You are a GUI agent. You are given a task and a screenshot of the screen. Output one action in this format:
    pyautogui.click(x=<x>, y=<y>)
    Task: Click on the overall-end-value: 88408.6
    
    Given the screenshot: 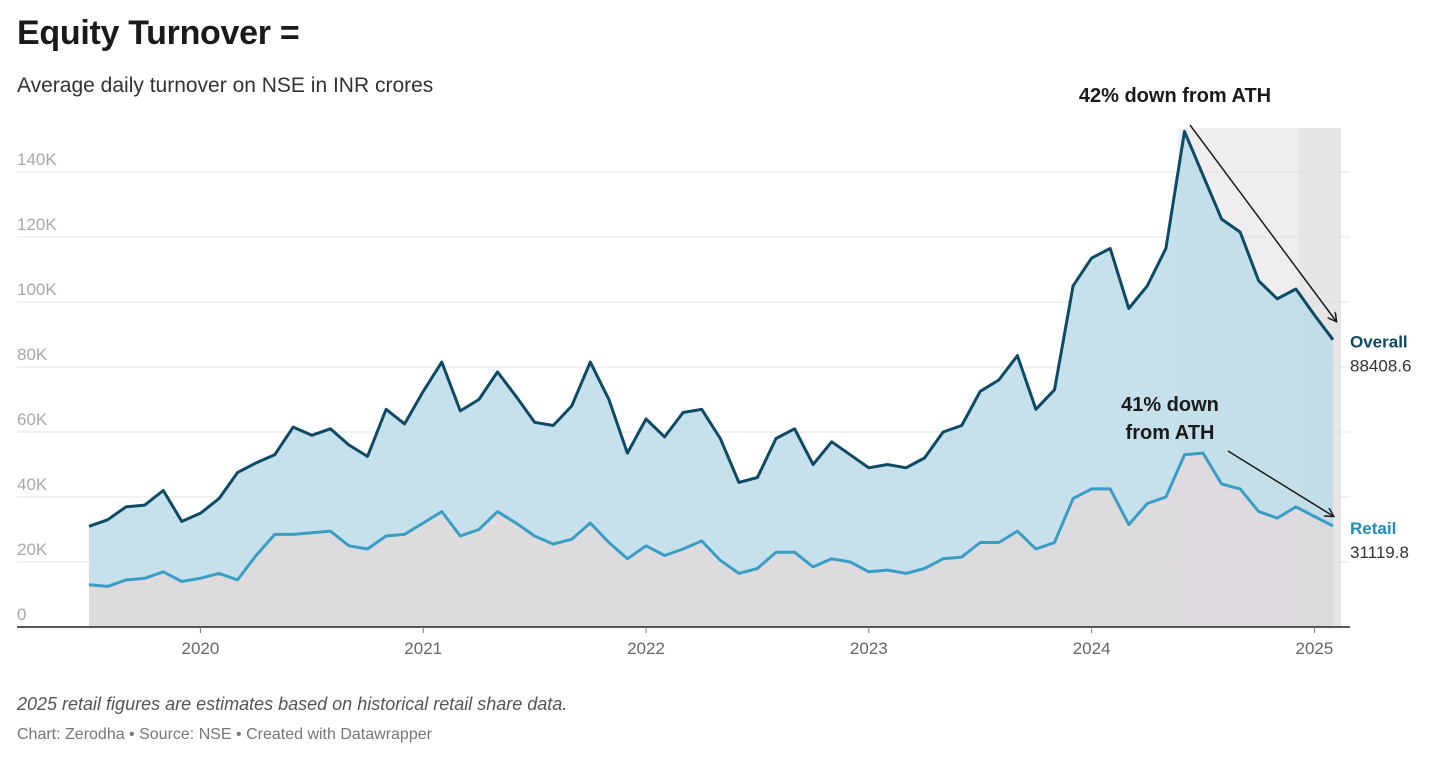 What is the action you would take?
    pyautogui.click(x=1380, y=366)
    